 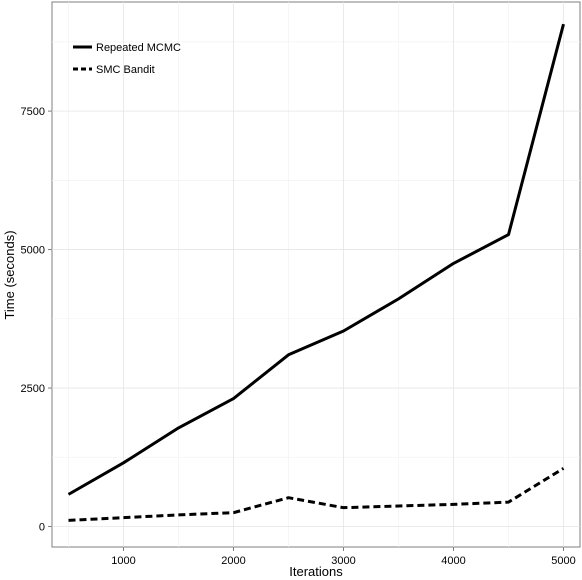 I want to click on legend: Repeated MCMC SMC Bandit, so click(x=127, y=59).